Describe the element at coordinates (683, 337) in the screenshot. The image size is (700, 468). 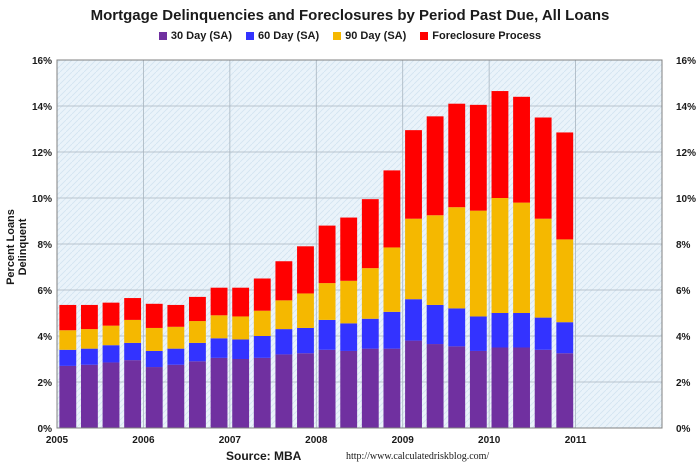
I see `y-tick-label-right: 4%` at that location.